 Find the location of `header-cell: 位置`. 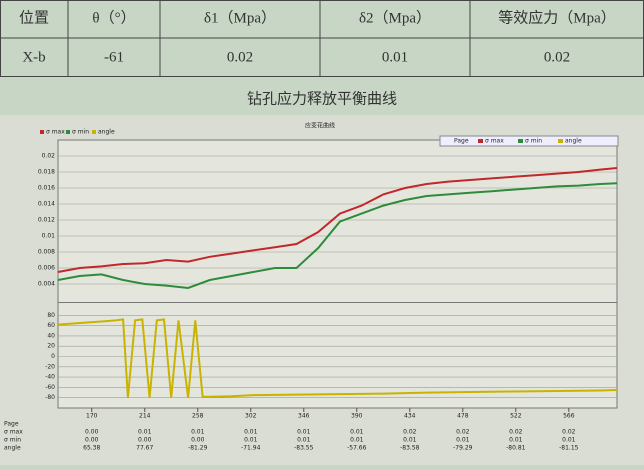

header-cell: 位置 is located at coordinates (34, 17).